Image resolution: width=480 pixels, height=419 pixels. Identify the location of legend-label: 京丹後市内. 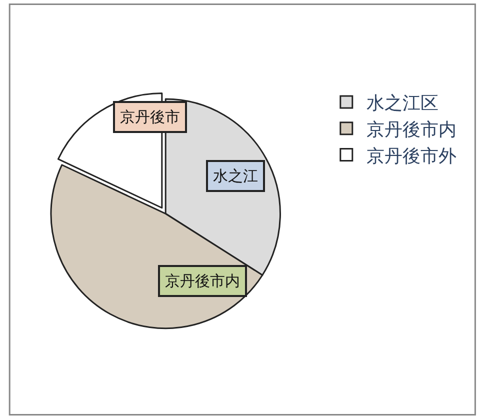
(411, 129).